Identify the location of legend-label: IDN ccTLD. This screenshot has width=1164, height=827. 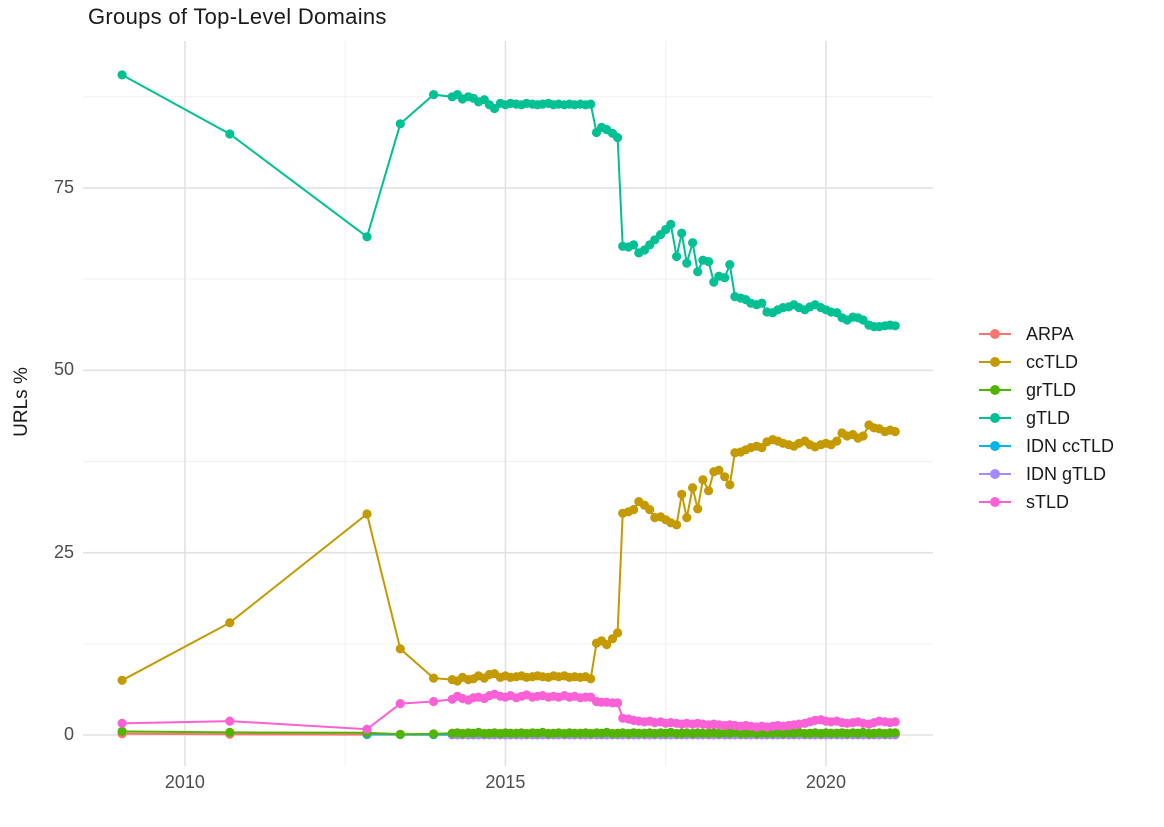
(1070, 445).